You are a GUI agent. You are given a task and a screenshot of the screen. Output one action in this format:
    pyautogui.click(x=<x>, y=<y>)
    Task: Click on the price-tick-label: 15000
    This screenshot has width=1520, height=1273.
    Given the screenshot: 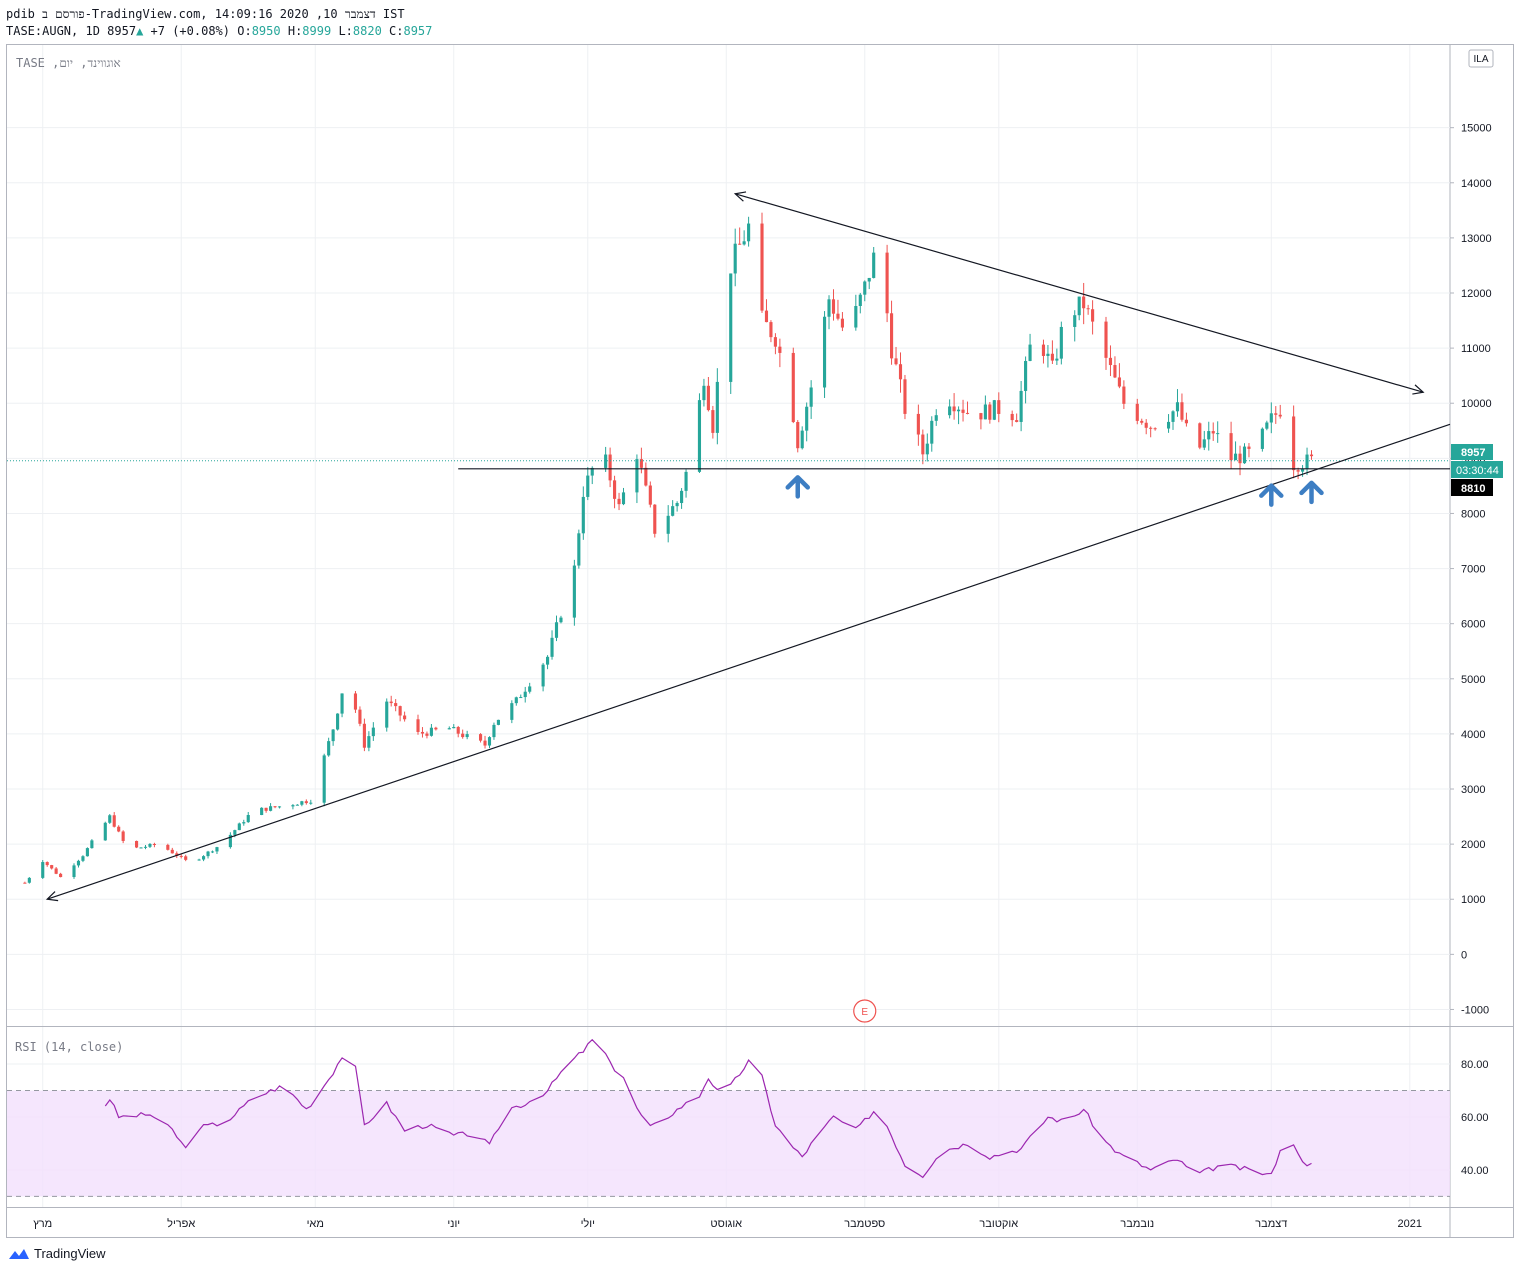 What is the action you would take?
    pyautogui.click(x=1476, y=129)
    